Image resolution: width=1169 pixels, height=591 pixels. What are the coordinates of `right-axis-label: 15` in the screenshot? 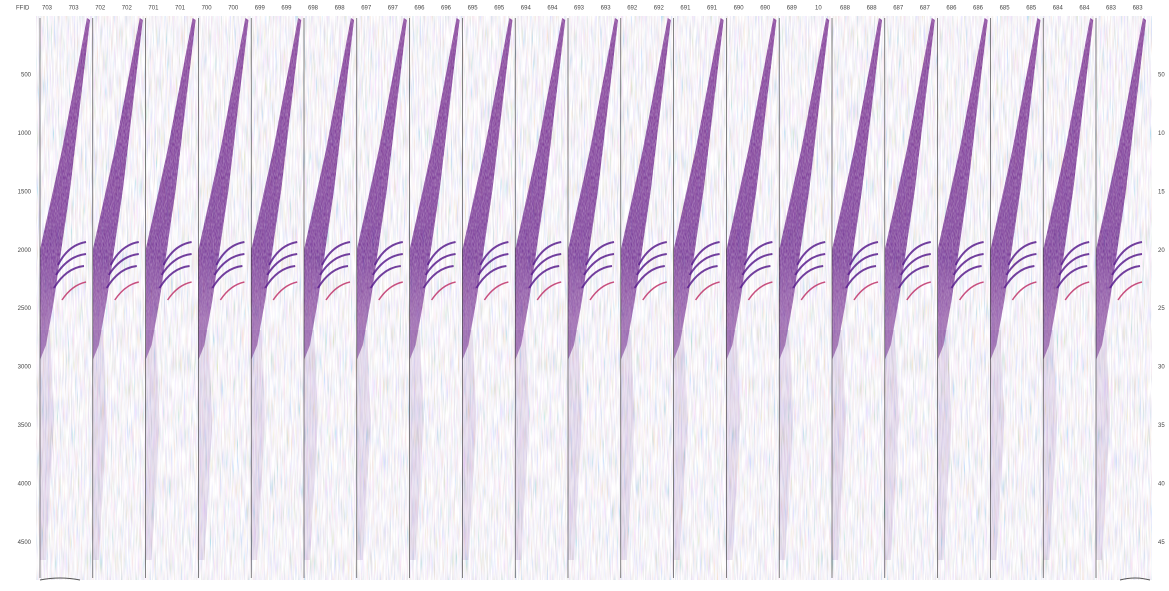 It's located at (1161, 192).